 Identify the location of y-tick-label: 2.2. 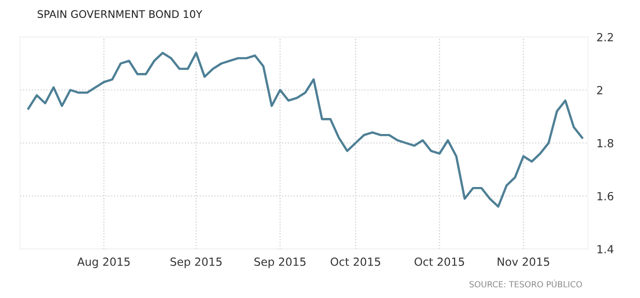
(605, 37).